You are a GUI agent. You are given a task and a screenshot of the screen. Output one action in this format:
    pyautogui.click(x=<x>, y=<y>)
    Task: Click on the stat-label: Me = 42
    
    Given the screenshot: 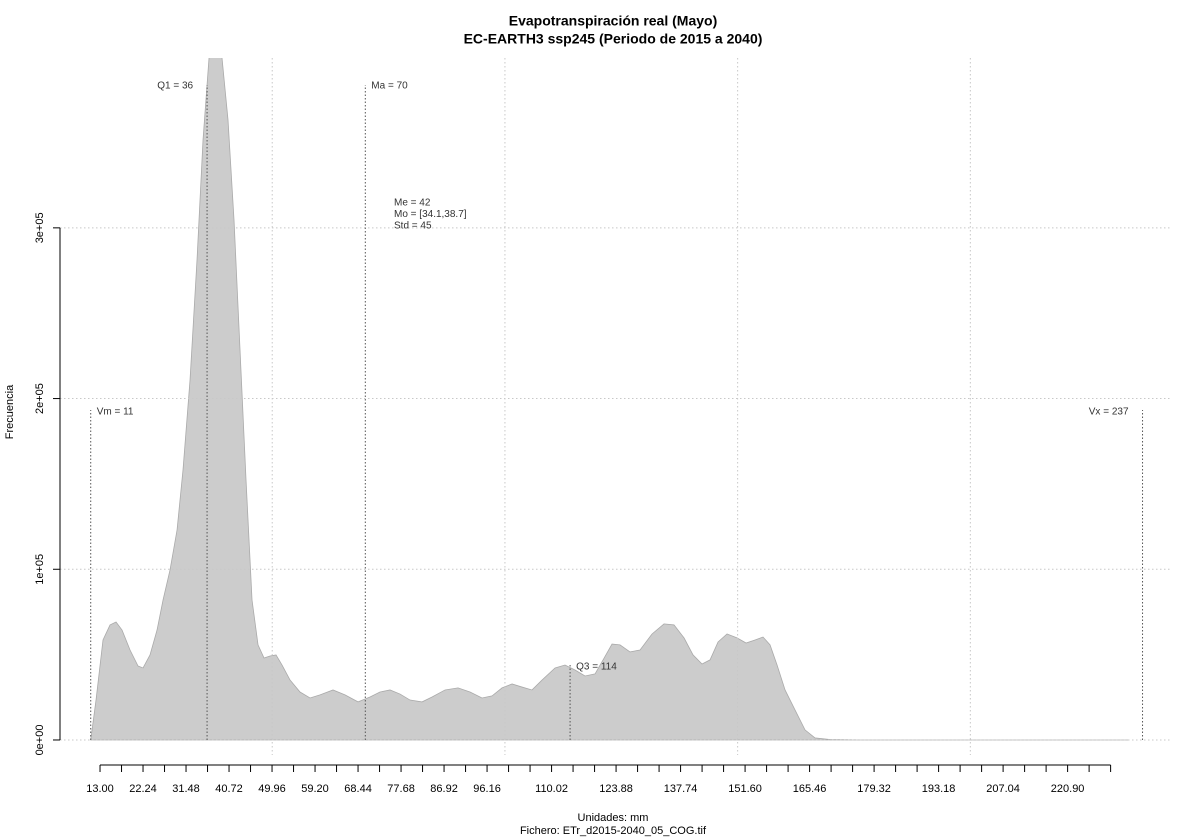 What is the action you would take?
    pyautogui.click(x=412, y=203)
    